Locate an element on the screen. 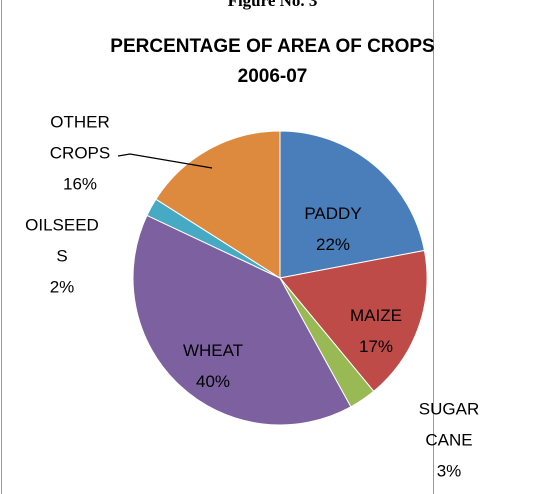 The height and width of the screenshot is (494, 545). category-label: OTHER CROPS is located at coordinates (80, 137).